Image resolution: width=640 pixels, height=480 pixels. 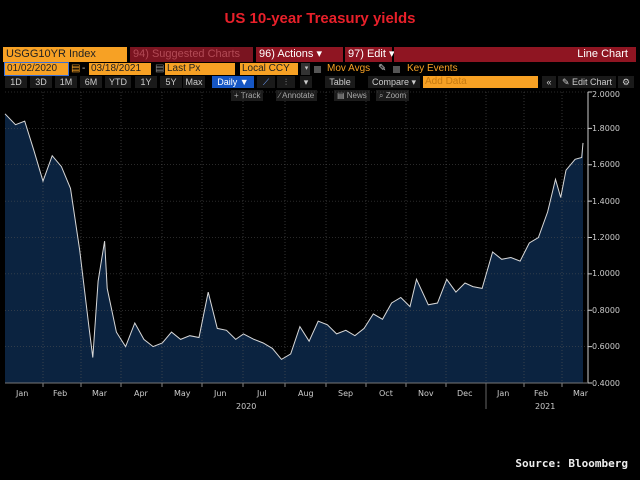 What do you see at coordinates (549, 82) in the screenshot?
I see `collapse-button: «` at bounding box center [549, 82].